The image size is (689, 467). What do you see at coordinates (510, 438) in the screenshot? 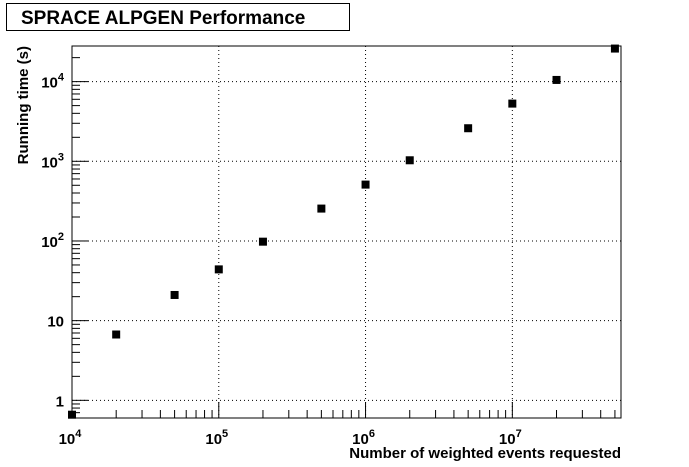
I see `x-tick-label: 10⁷` at bounding box center [510, 438].